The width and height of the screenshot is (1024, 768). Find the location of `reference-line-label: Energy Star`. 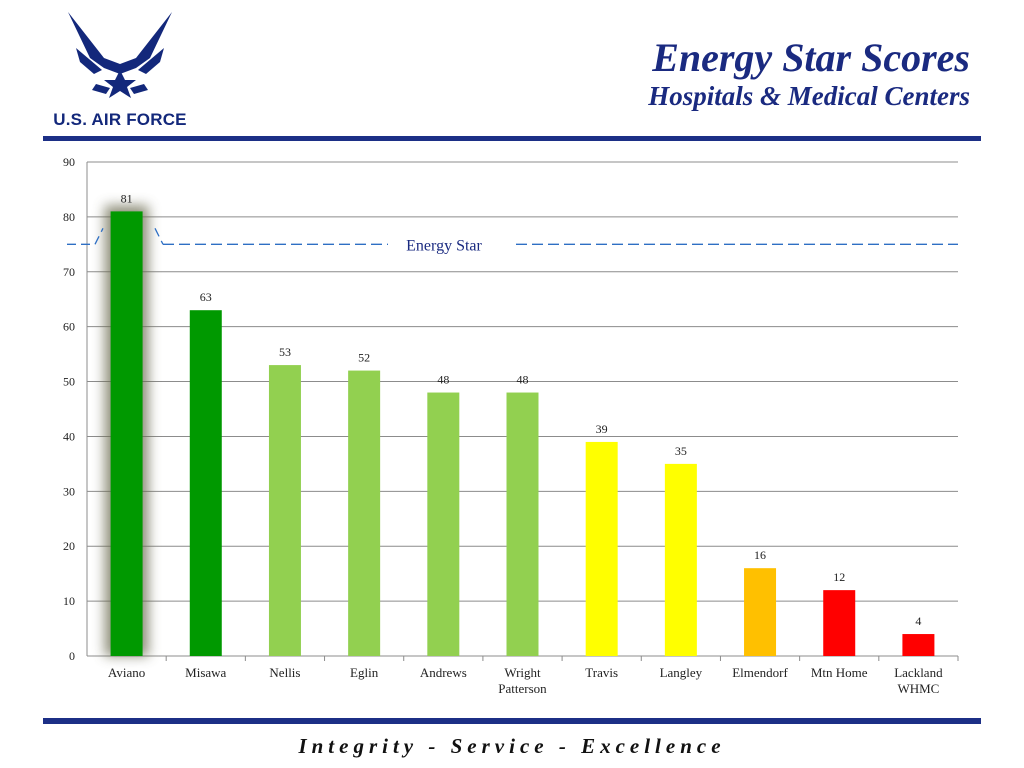

reference-line-label: Energy Star is located at coordinates (444, 245).